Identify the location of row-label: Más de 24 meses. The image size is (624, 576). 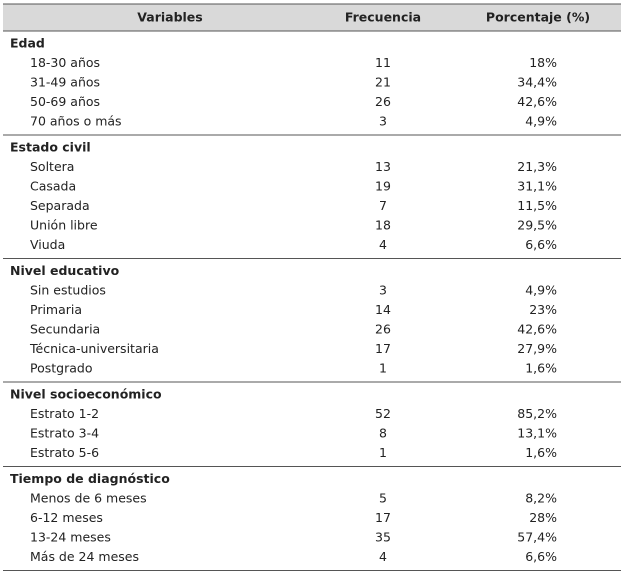
(84, 556).